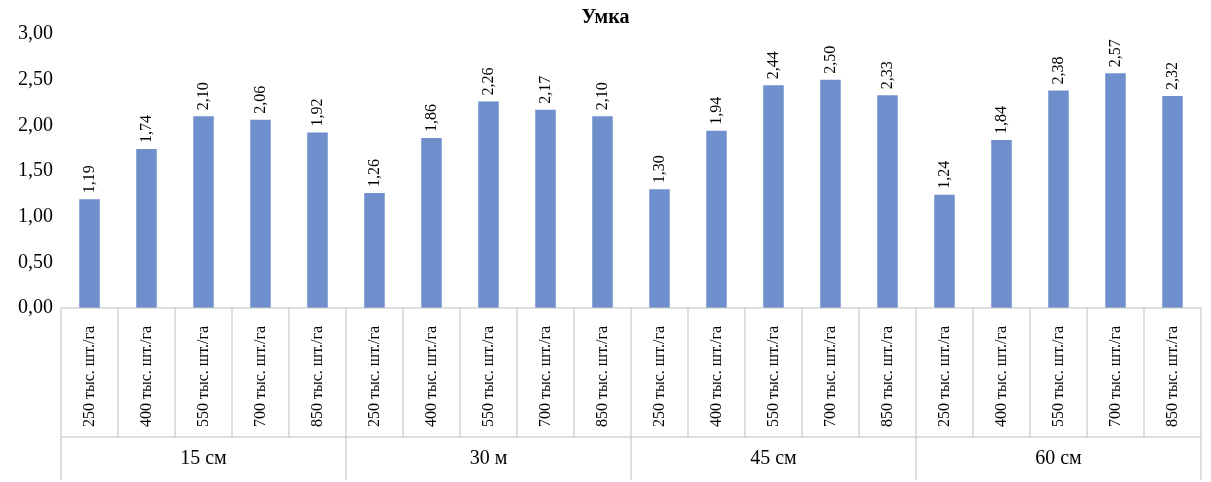 The height and width of the screenshot is (482, 1211). Describe the element at coordinates (943, 174) in the screenshot. I see `data-label: 1,24` at that location.